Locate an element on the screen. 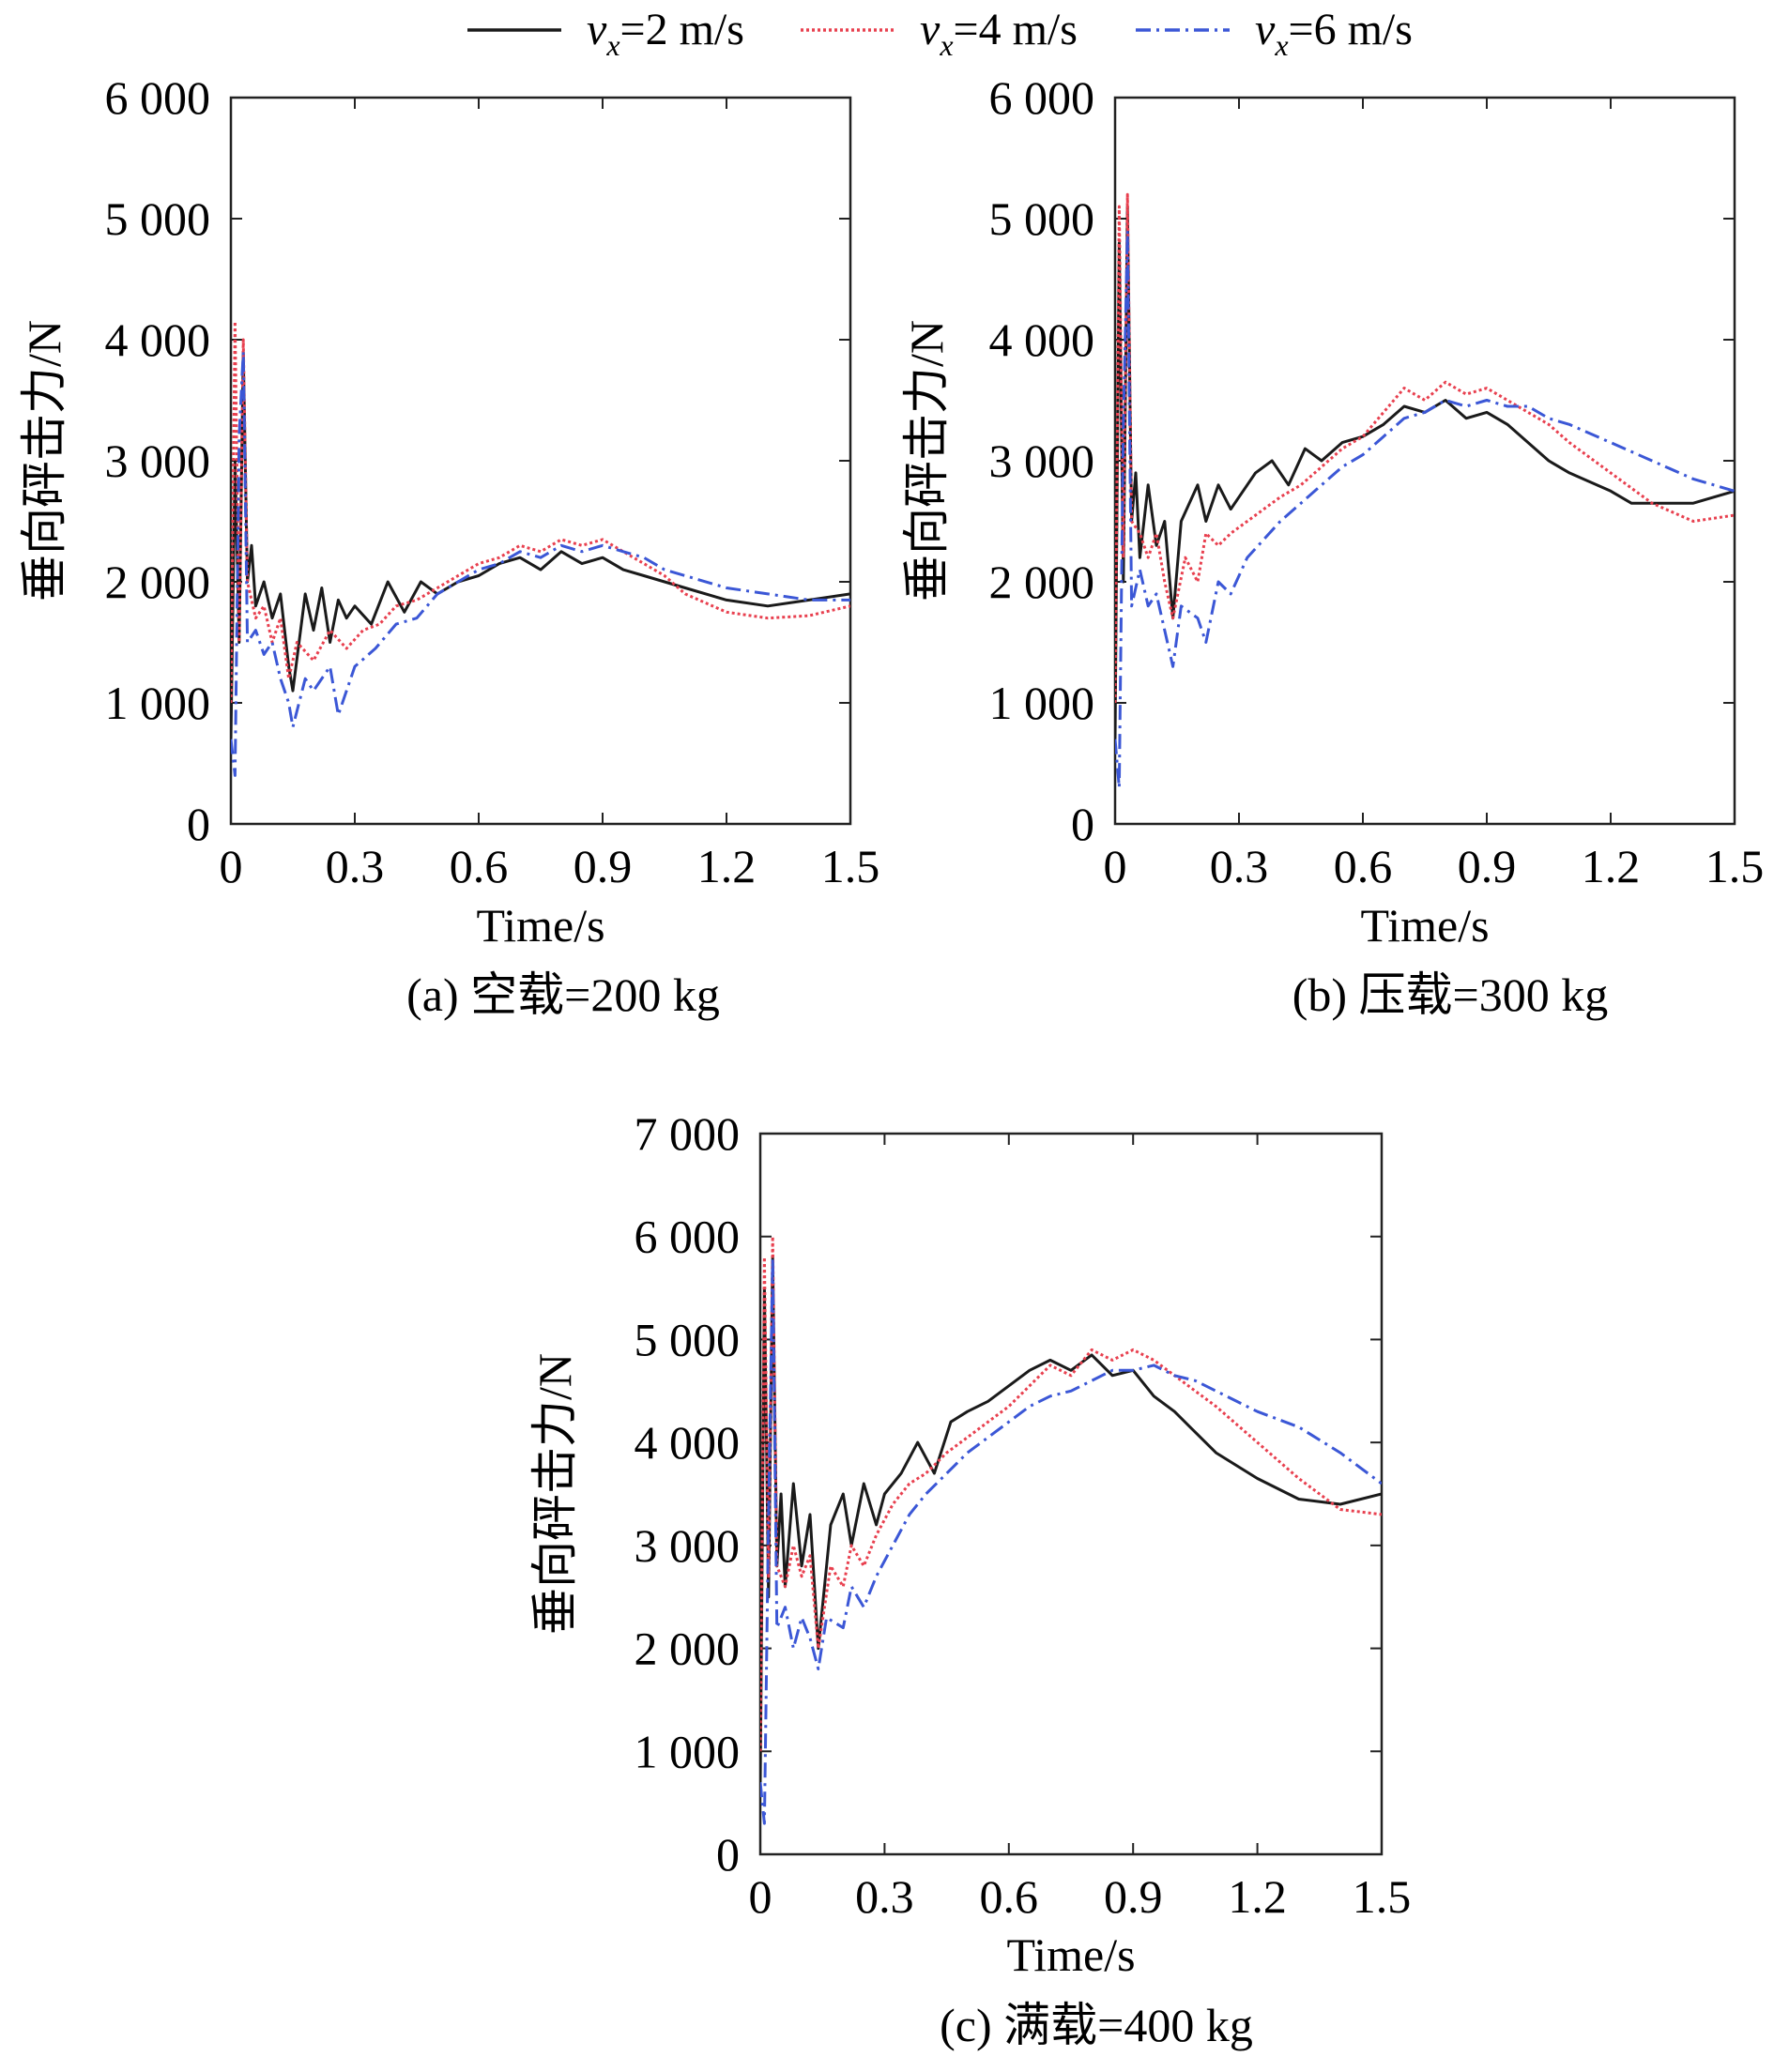  legend-label-3: vx=6 m/s is located at coordinates (1334, 33).